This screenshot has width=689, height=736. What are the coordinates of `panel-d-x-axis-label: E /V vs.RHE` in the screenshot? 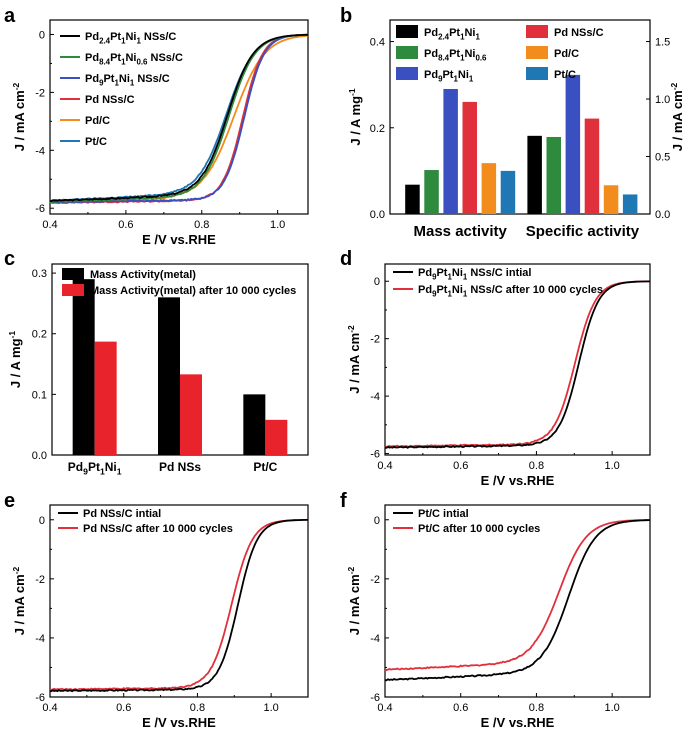 It's located at (518, 480).